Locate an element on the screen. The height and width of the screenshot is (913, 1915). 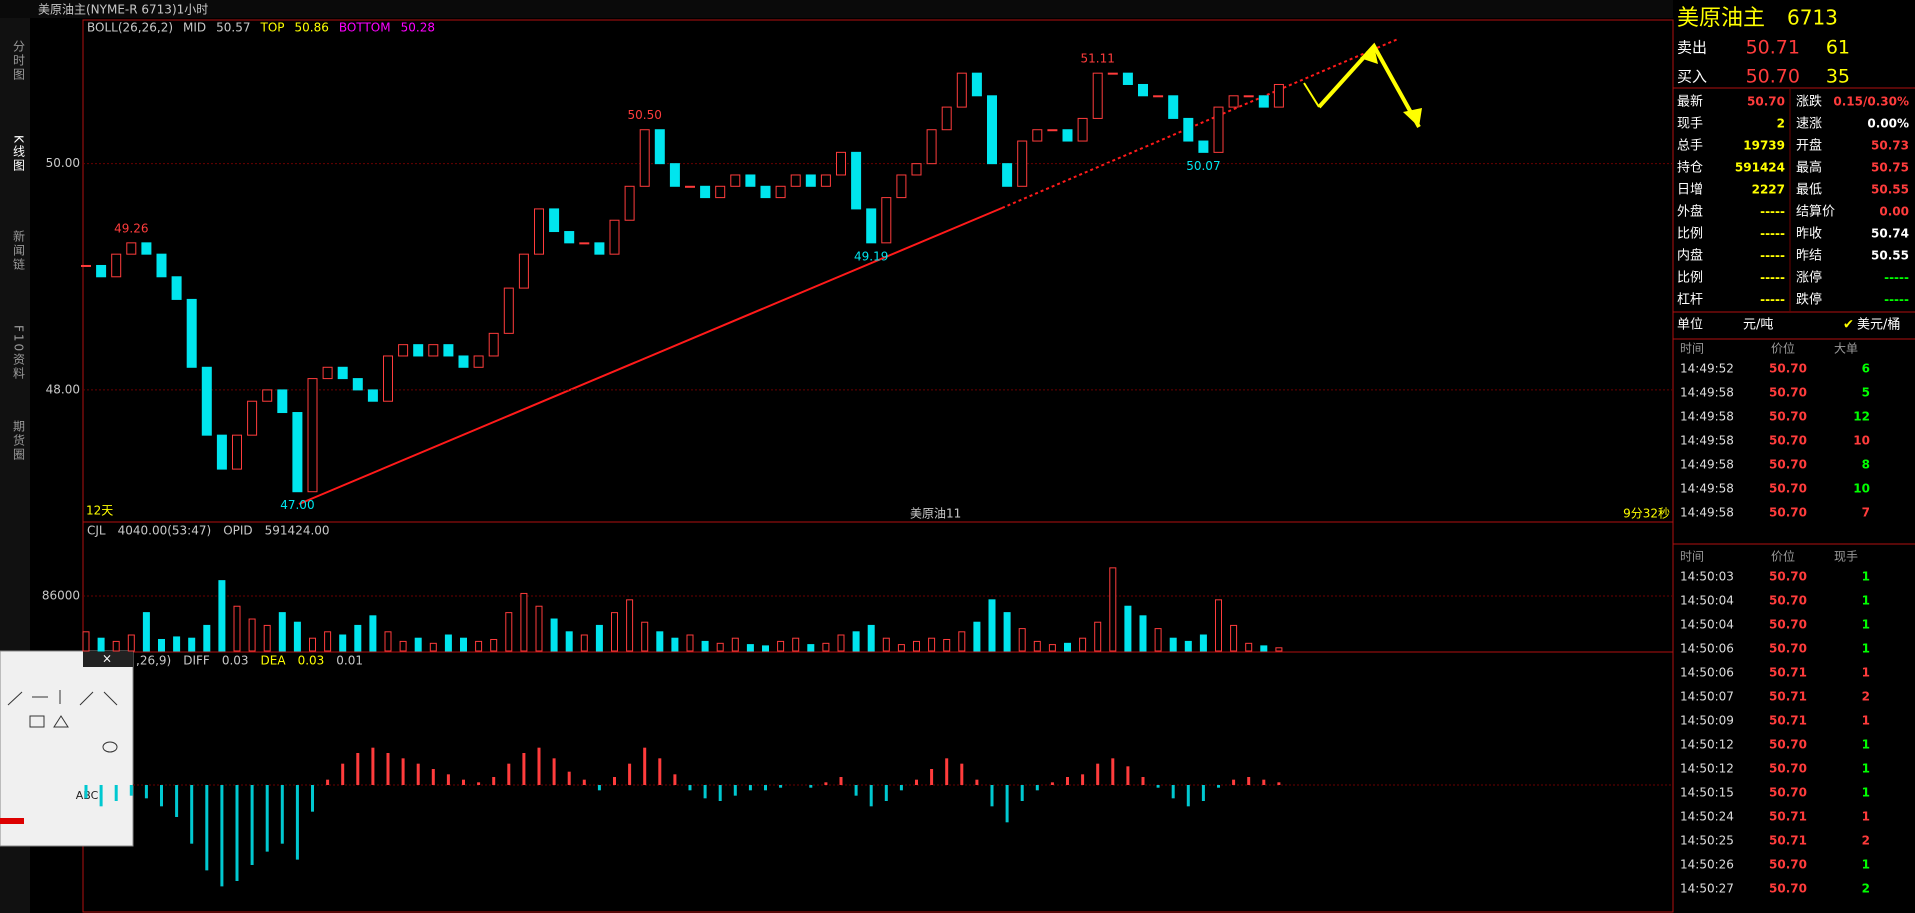
trade-time: 14:50:03 is located at coordinates (1707, 577).